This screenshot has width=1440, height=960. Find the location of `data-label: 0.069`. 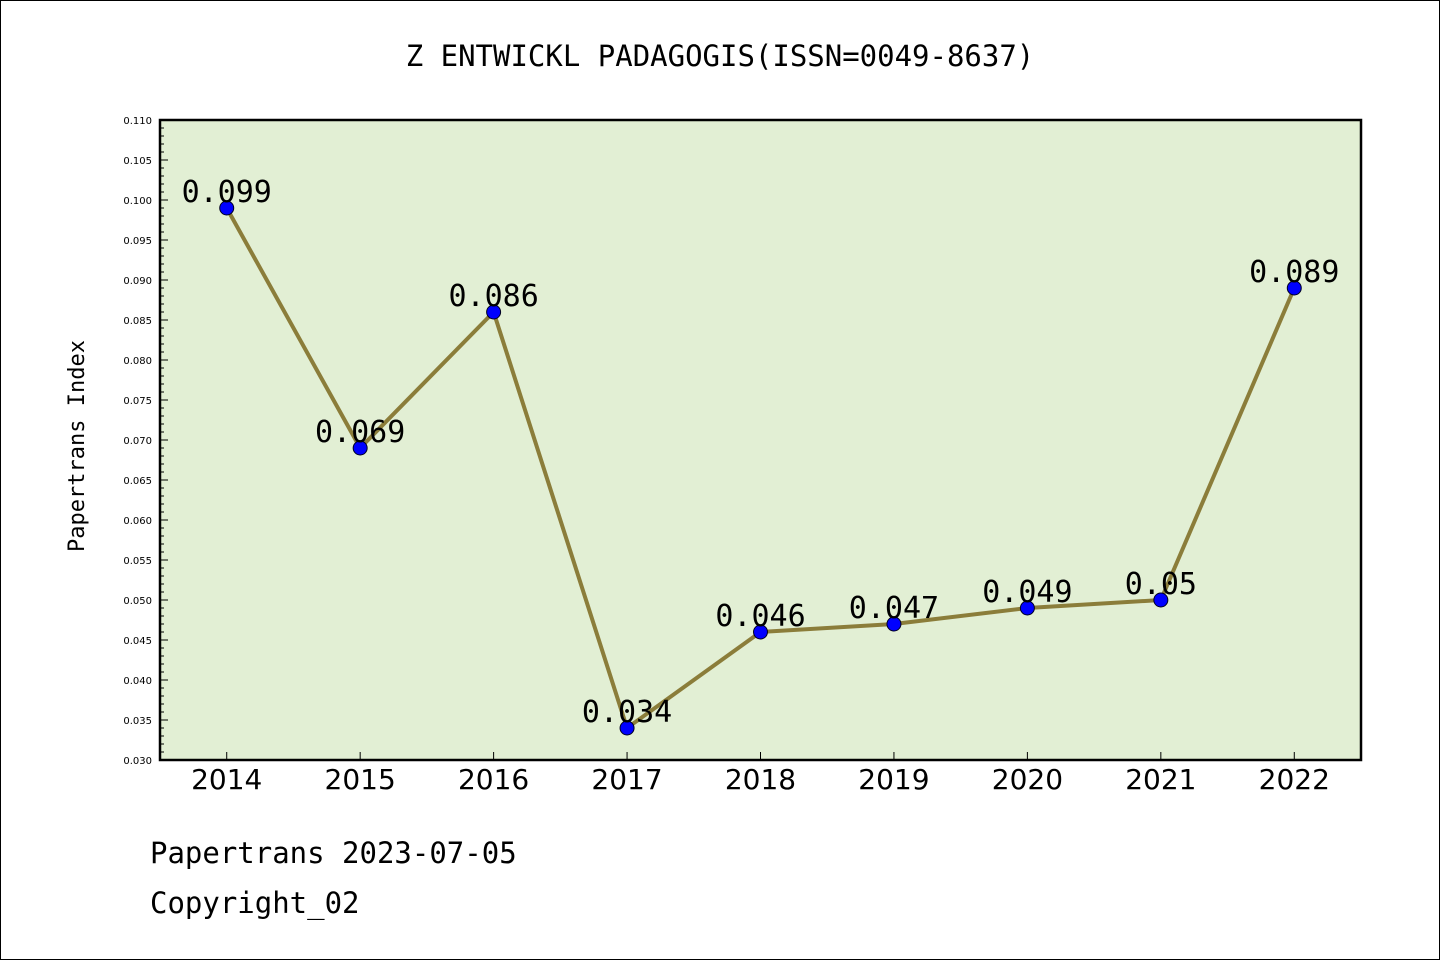

data-label: 0.069 is located at coordinates (360, 432).